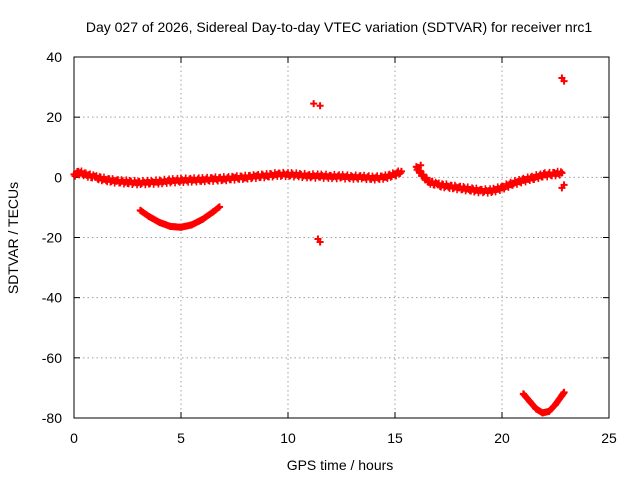 This screenshot has width=640, height=480. I want to click on x-tick-label: 15, so click(395, 438).